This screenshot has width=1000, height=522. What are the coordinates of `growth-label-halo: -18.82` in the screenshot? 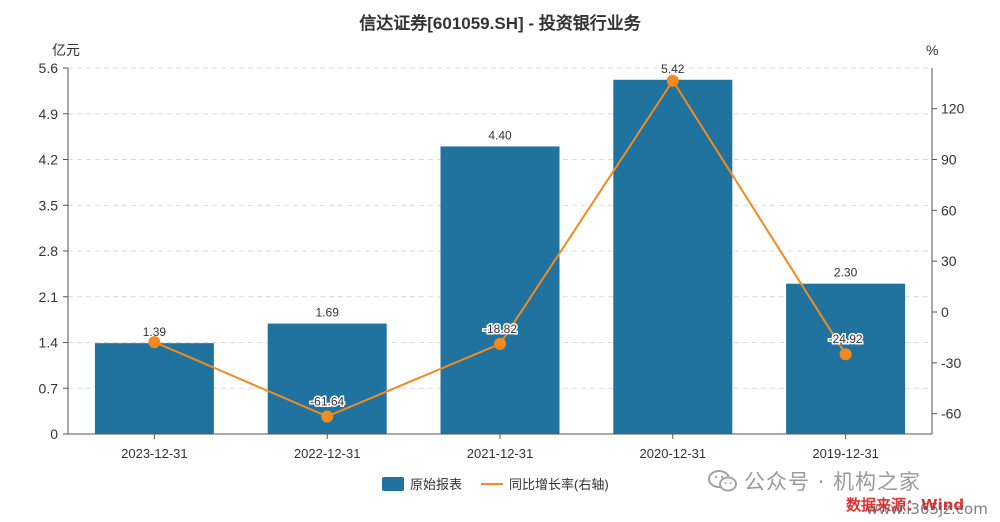 It's located at (500, 329).